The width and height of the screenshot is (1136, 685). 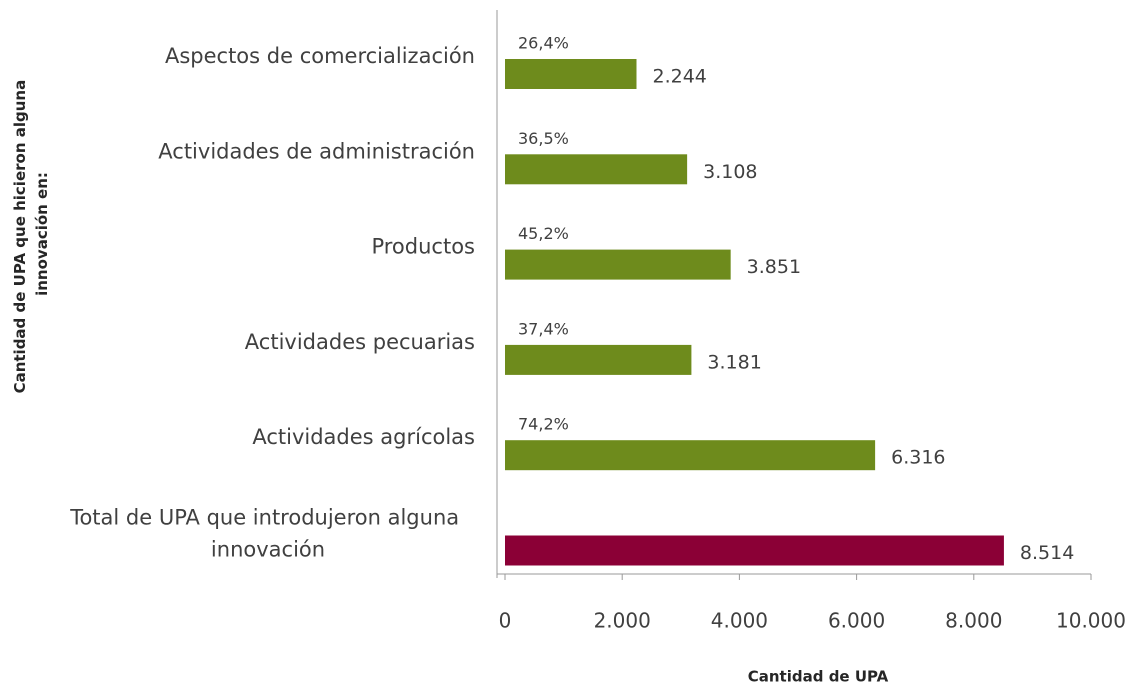 I want to click on y-tick-label: Aspectos de comercialización, so click(x=320, y=56).